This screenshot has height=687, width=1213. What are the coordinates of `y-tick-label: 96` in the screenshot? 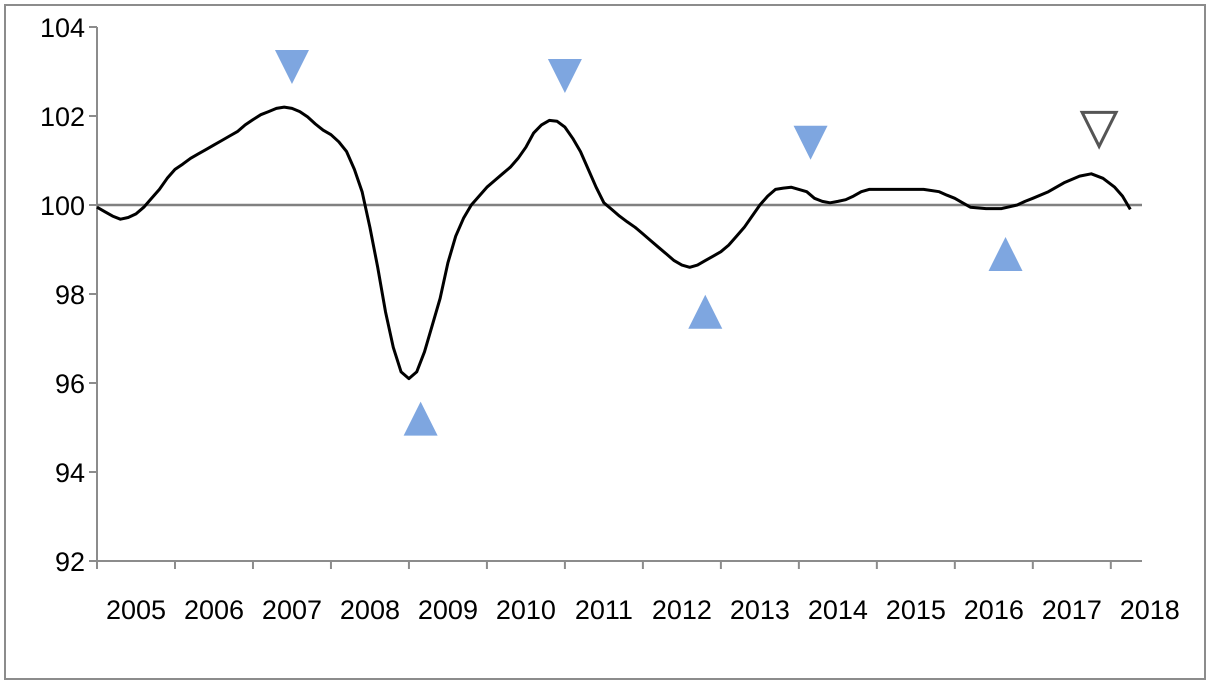 It's located at (70, 384).